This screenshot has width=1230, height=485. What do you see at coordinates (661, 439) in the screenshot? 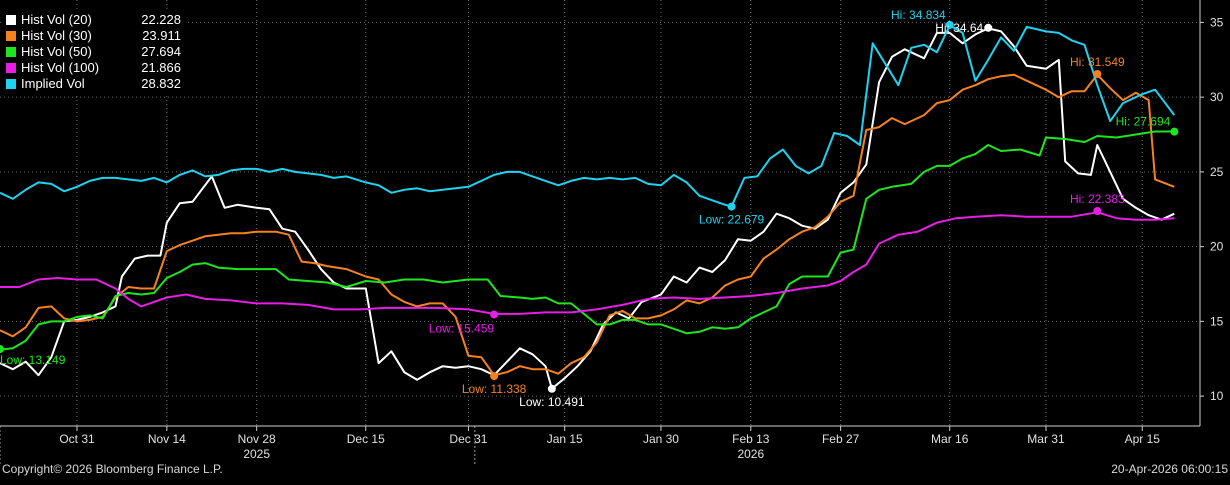
I see `x-tick-label: Jan 30` at bounding box center [661, 439].